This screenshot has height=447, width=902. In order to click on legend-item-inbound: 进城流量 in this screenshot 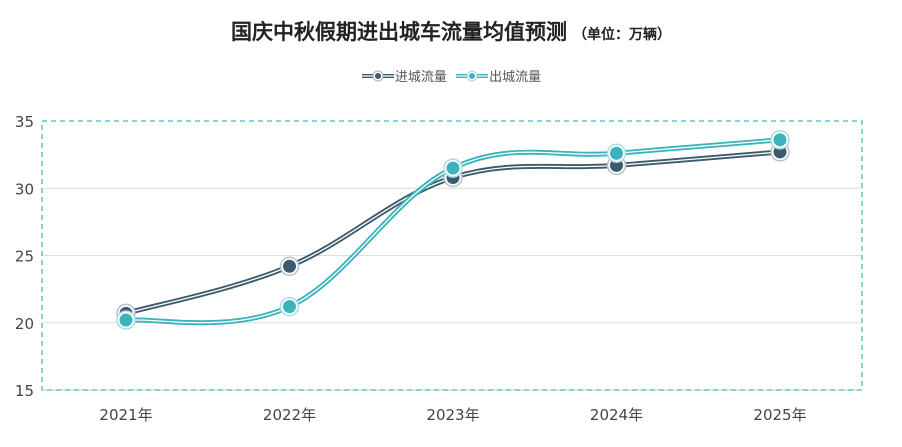, I will do `click(404, 75)`.